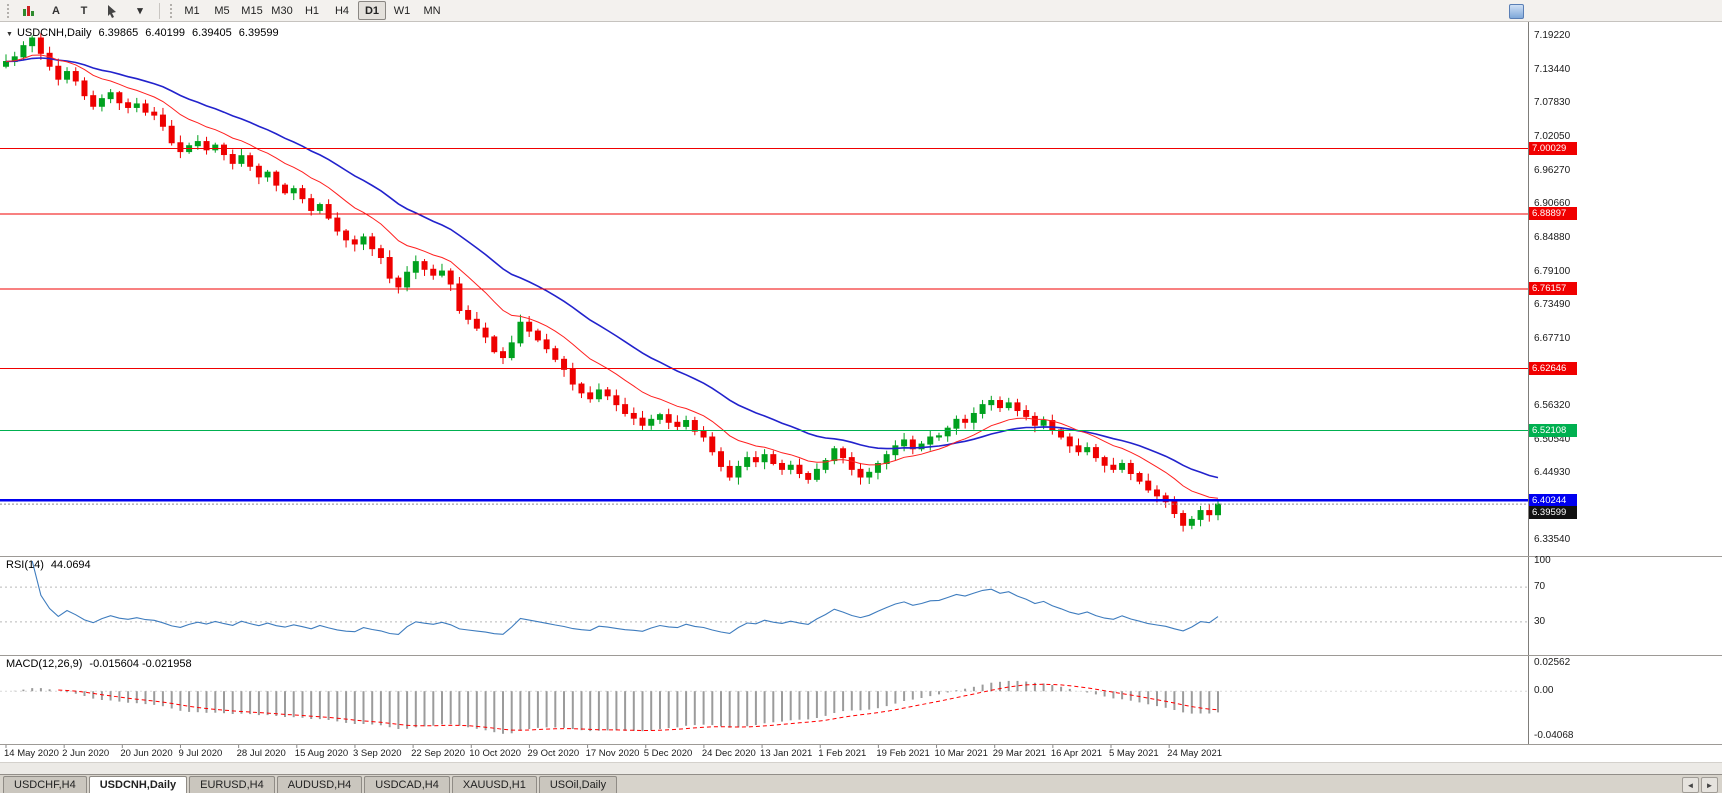 The height and width of the screenshot is (793, 1722). What do you see at coordinates (432, 10) in the screenshot?
I see `timeframe-mn-button: MN` at bounding box center [432, 10].